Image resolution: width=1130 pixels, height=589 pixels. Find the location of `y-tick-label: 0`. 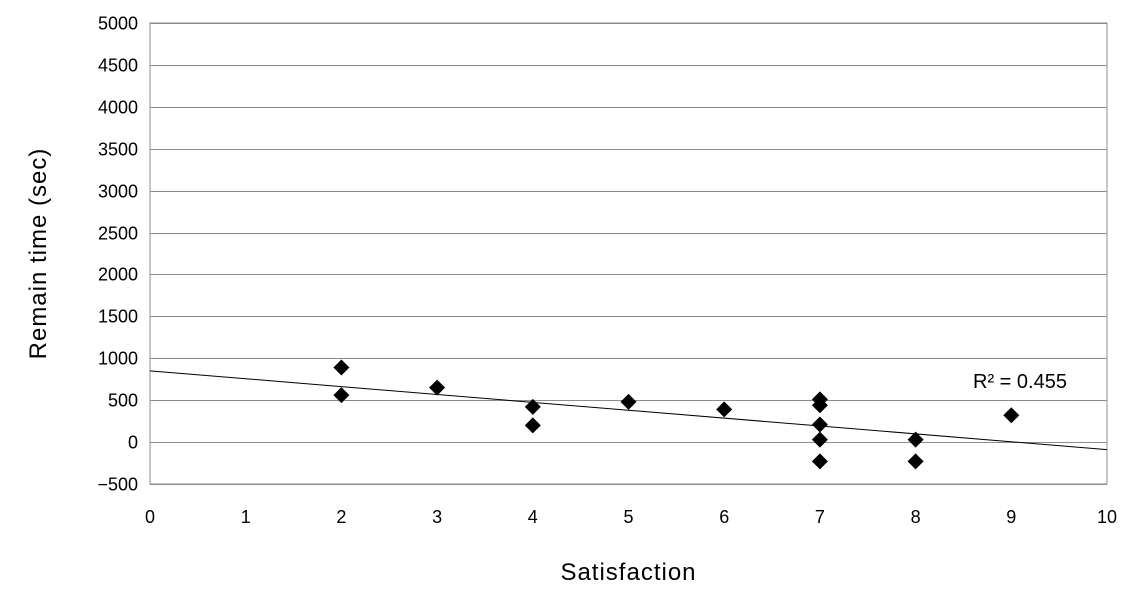

y-tick-label: 0 is located at coordinates (133, 443).